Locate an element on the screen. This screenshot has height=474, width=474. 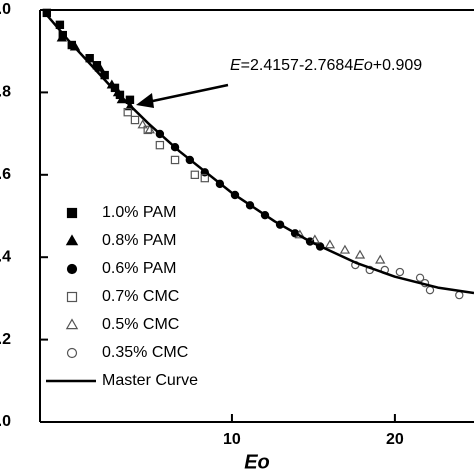
annotation: E=2.4157-2.7684Eo+0.909 is located at coordinates (326, 65).